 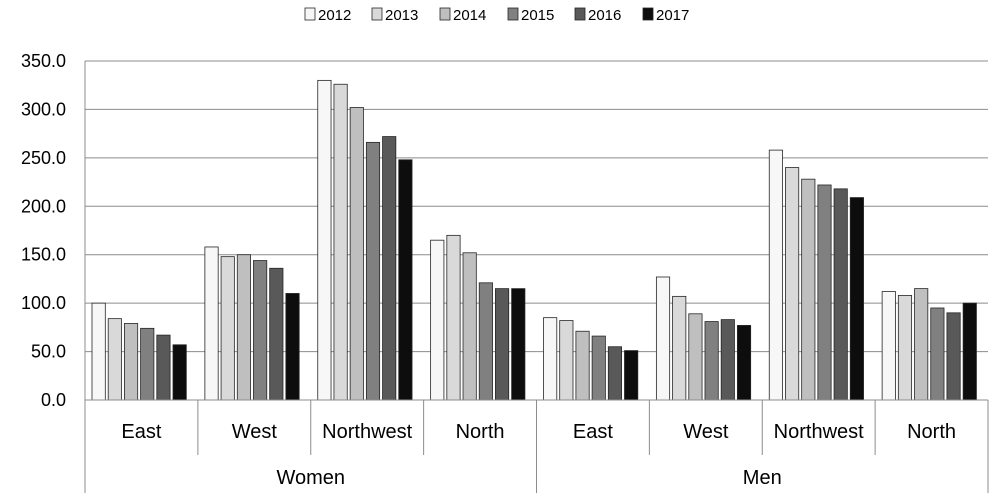 I want to click on y-tick-label: 250.0, so click(x=43, y=158).